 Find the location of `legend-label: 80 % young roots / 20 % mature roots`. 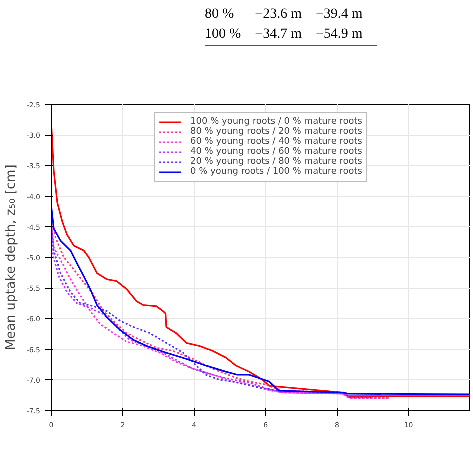

legend-label: 80 % young roots / 20 % mature roots is located at coordinates (276, 132).